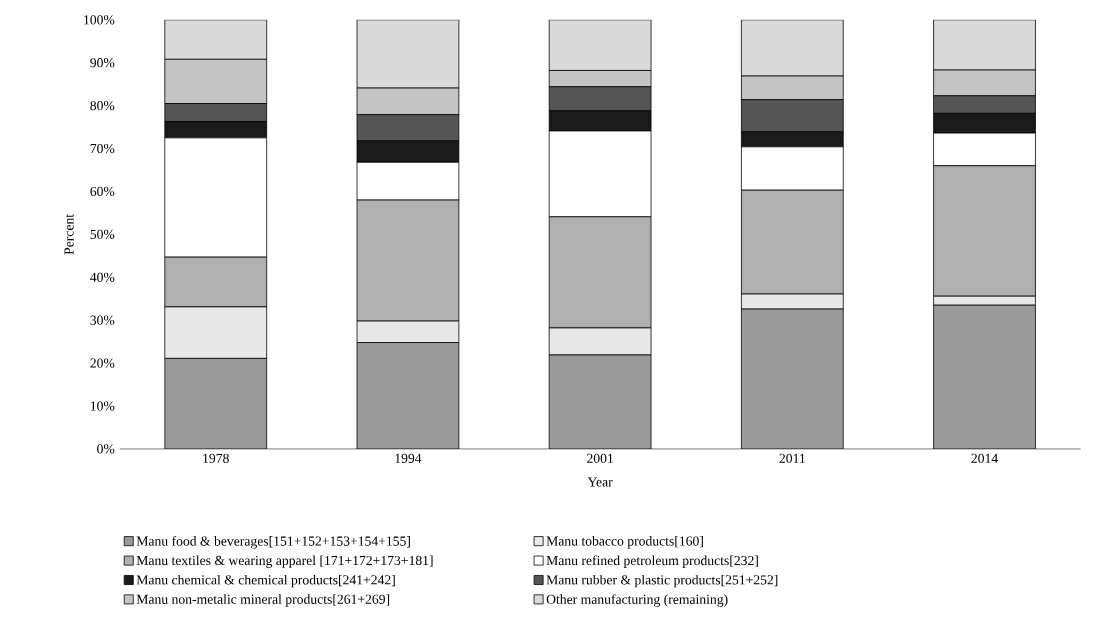 The width and height of the screenshot is (1105, 639). I want to click on y-tick-label: 20%, so click(102, 363).